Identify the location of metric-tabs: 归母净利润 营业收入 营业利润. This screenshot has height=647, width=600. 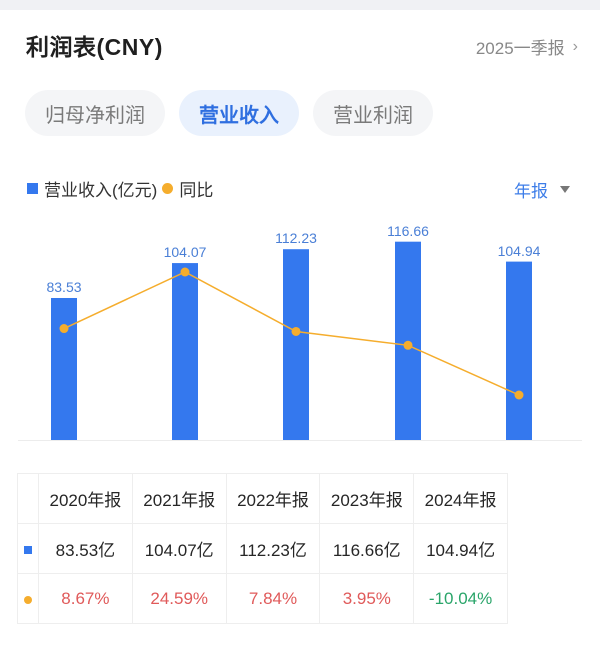
(229, 113).